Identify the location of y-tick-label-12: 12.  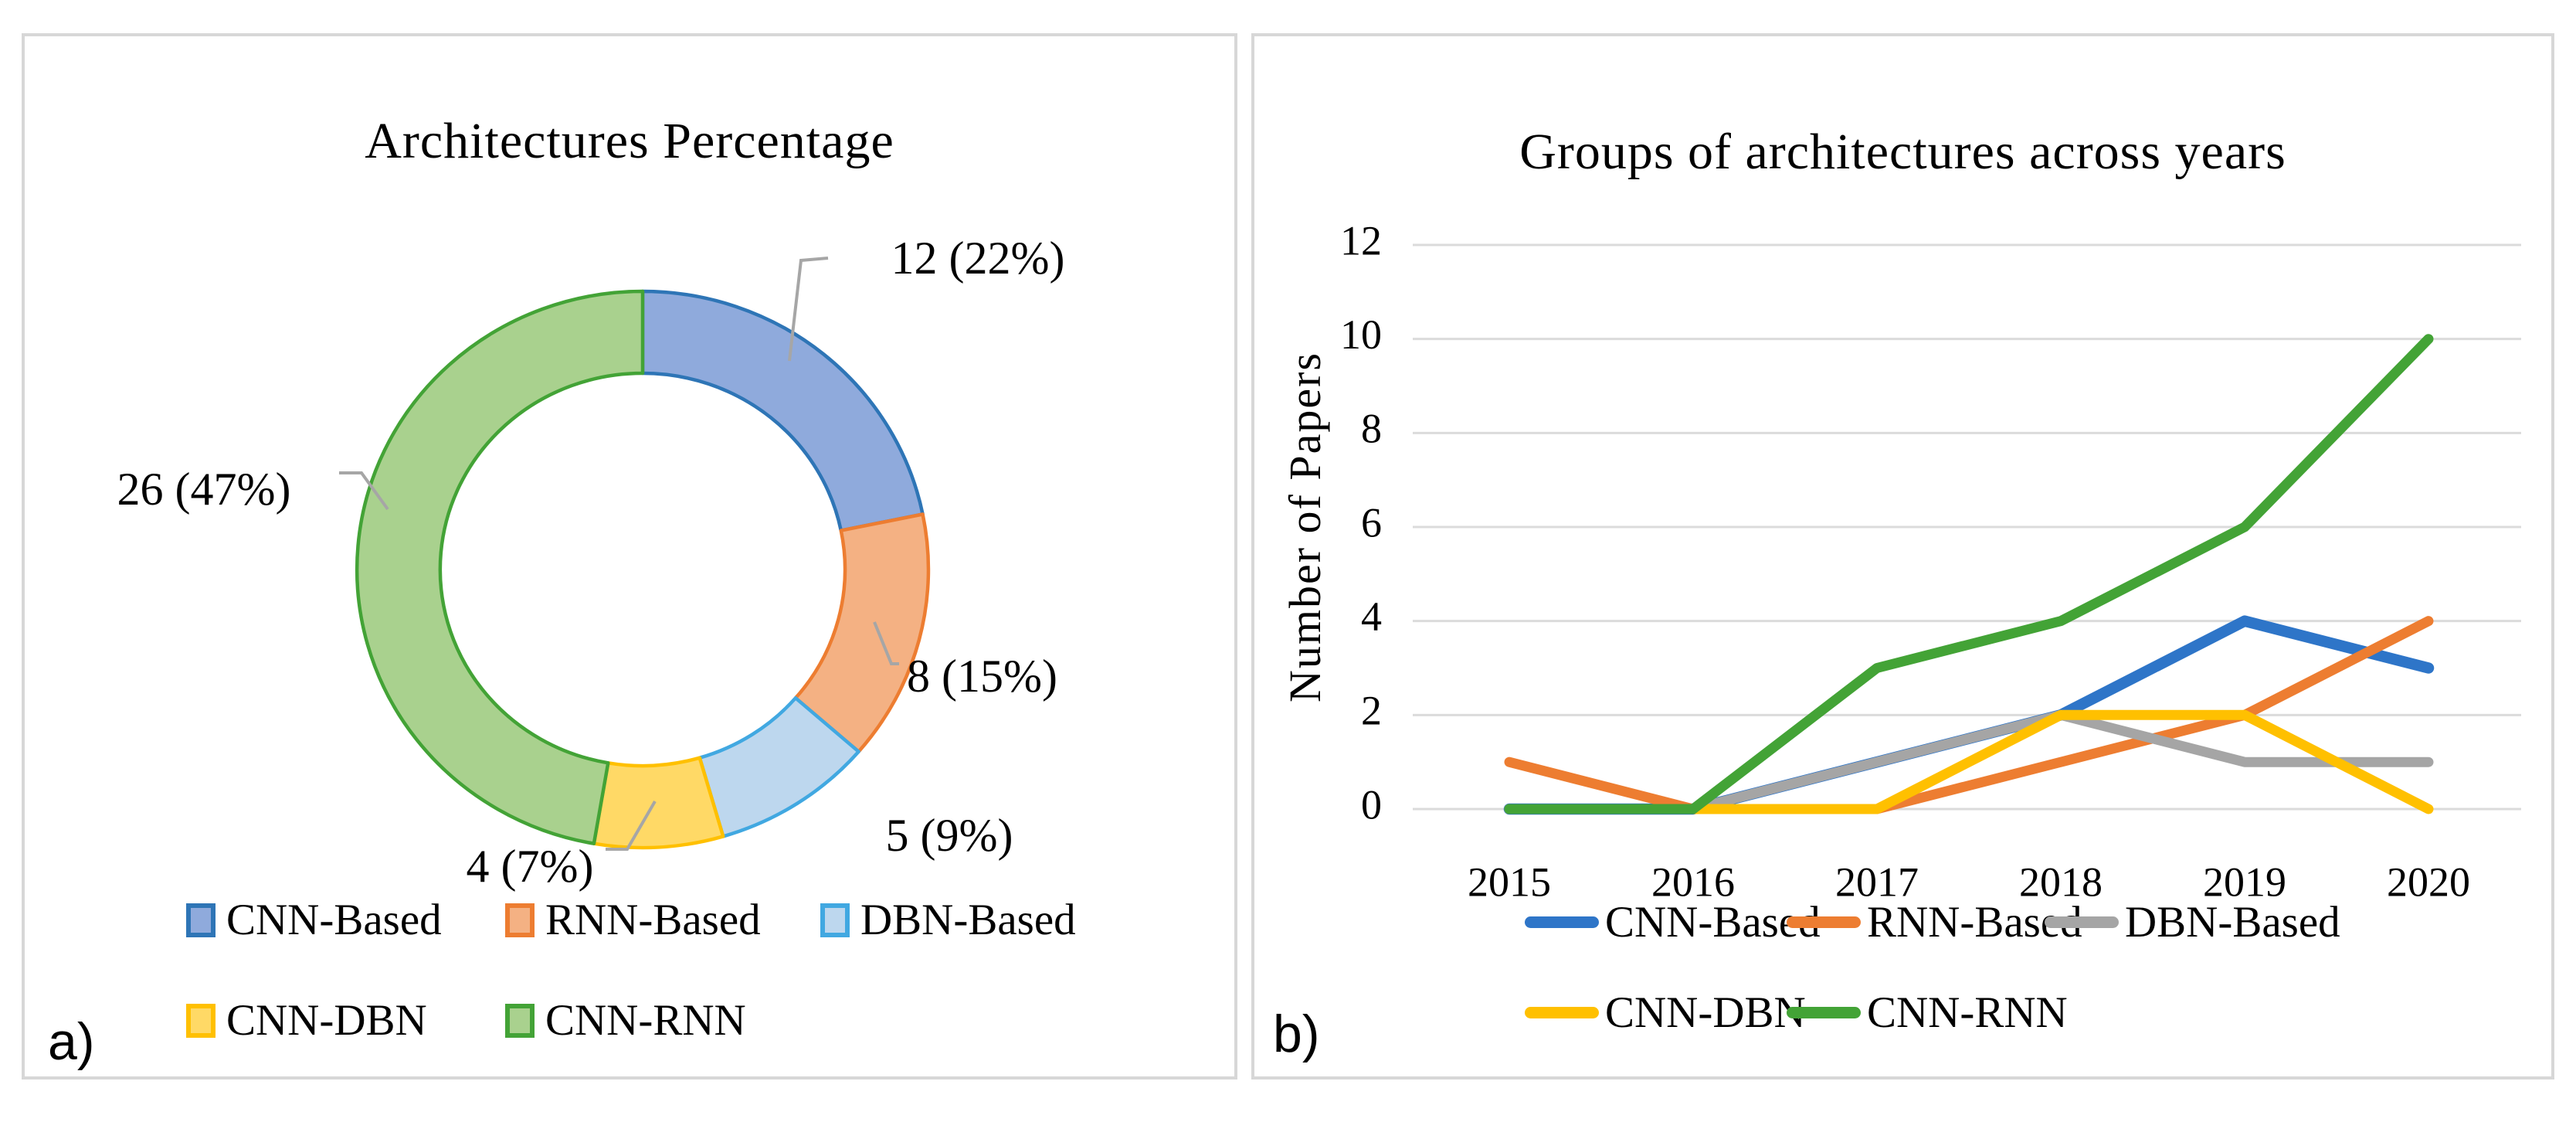
(1361, 240).